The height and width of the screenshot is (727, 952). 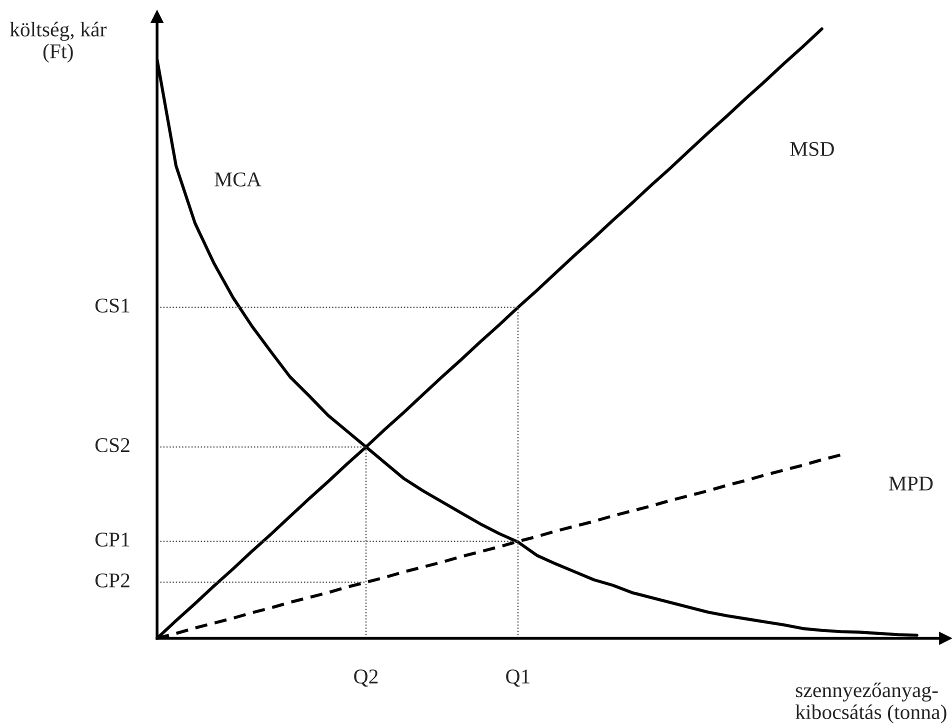 I want to click on series-label: MCA, so click(x=238, y=179).